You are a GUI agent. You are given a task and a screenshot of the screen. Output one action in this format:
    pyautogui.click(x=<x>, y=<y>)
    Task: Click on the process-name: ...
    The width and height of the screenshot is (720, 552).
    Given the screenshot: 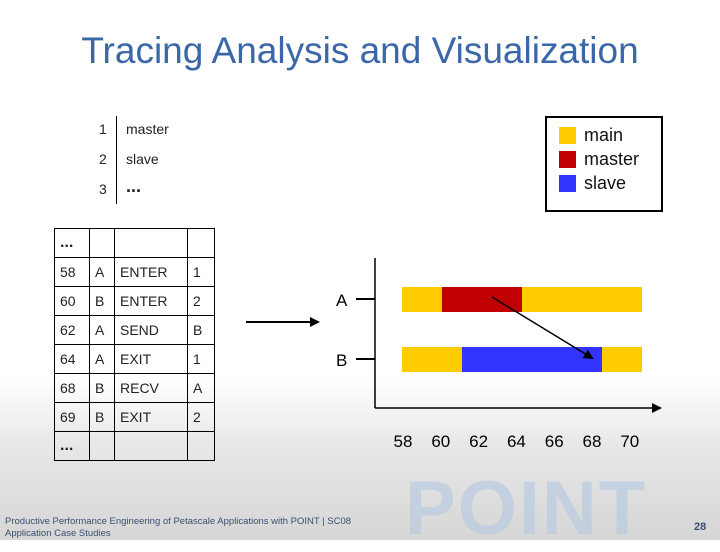 What is the action you would take?
    pyautogui.click(x=134, y=186)
    